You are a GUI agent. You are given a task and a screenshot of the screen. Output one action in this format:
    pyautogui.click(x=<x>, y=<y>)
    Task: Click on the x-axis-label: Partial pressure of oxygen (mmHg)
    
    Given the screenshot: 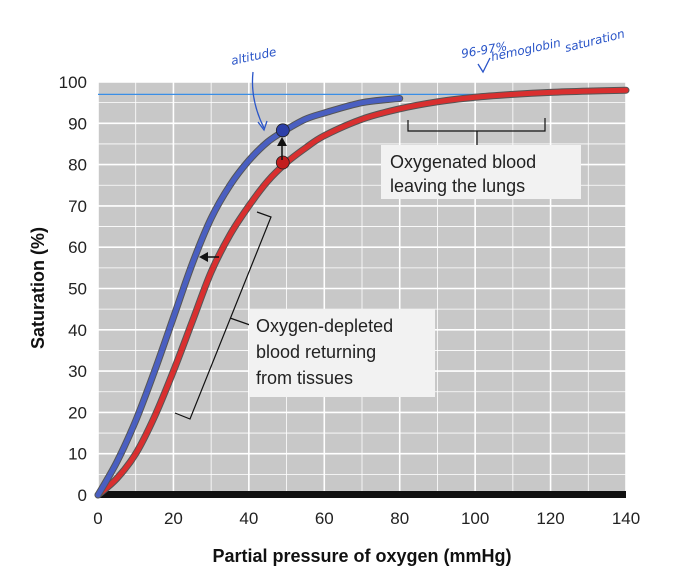 What is the action you would take?
    pyautogui.click(x=361, y=556)
    